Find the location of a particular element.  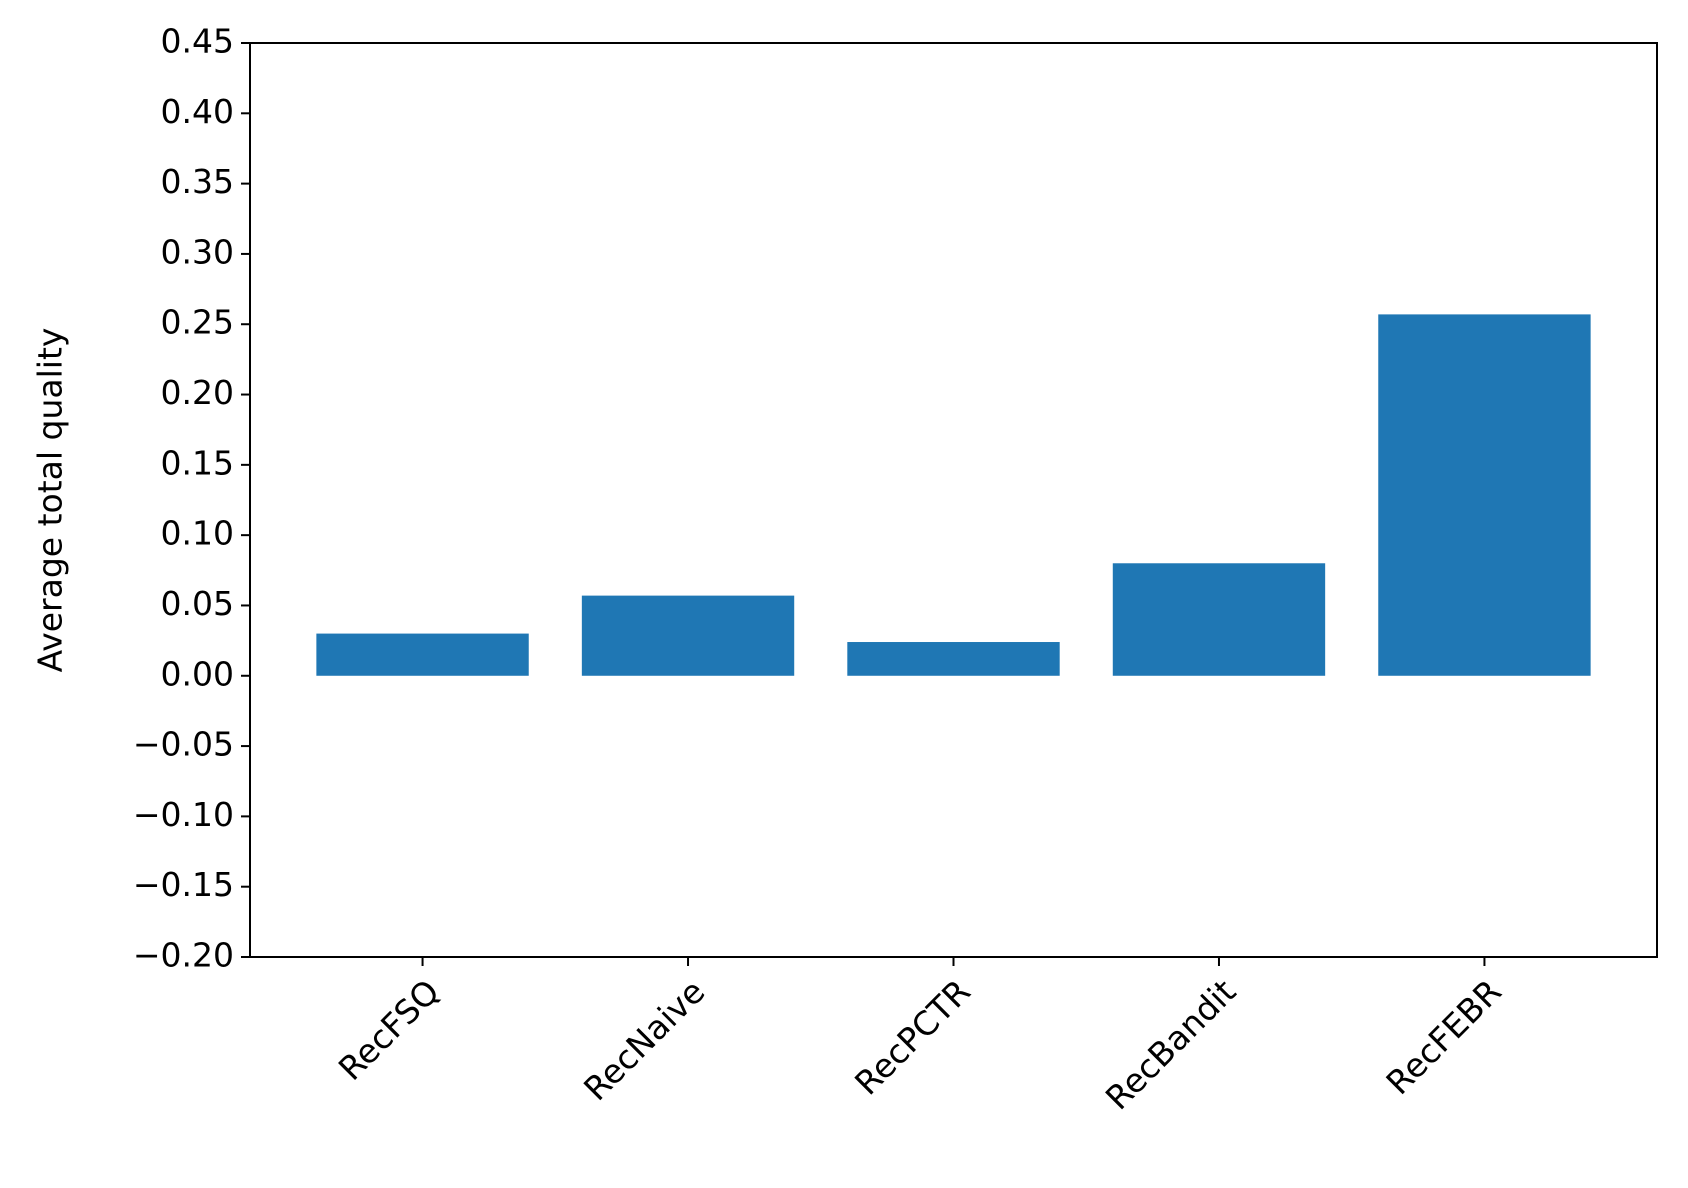

x-tick-label: RecFEBR is located at coordinates (1444, 1037).